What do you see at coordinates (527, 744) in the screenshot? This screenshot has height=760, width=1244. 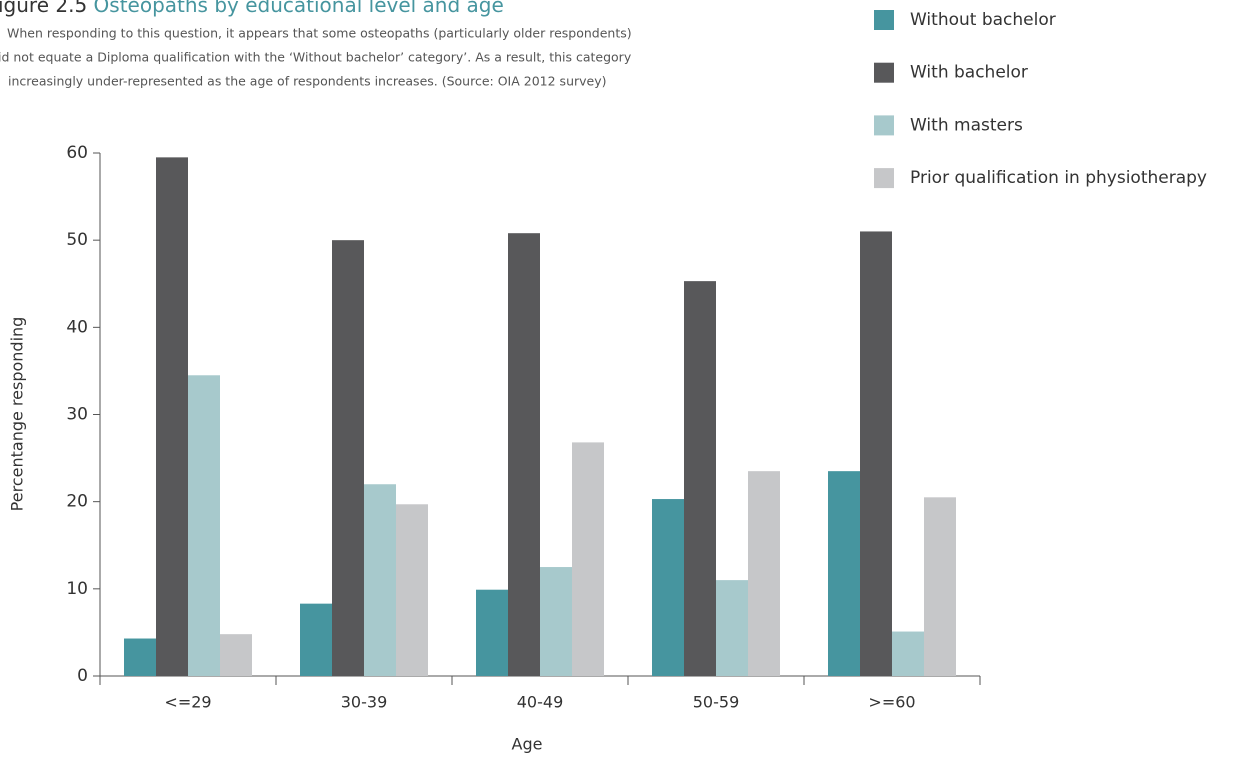 I see `x-axis-title: Age` at bounding box center [527, 744].